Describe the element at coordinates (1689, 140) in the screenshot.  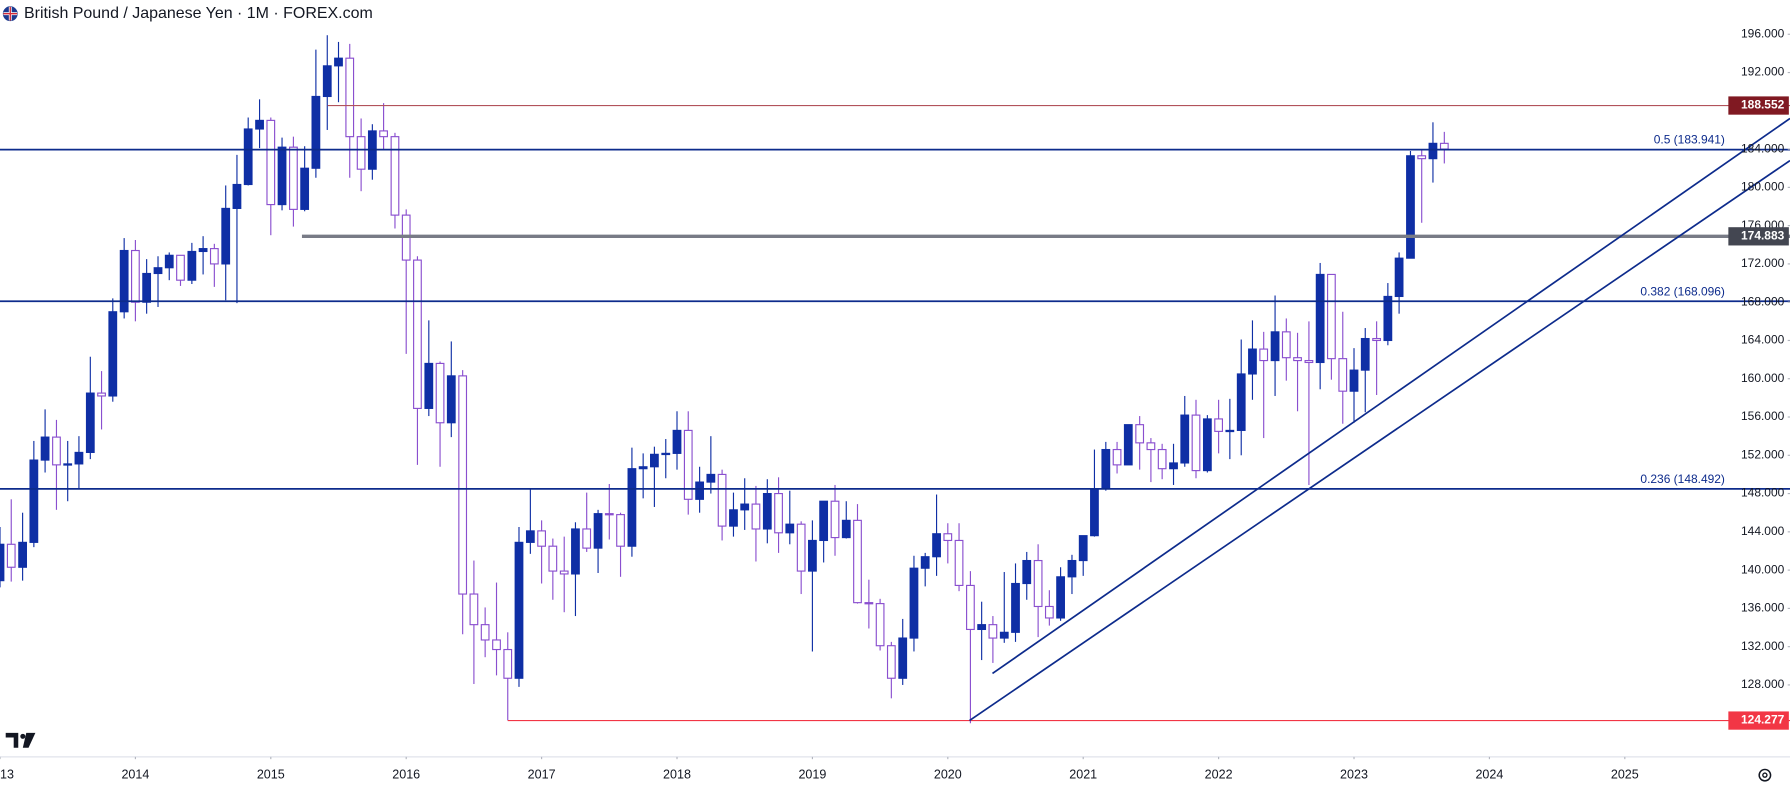
I see `fib-level-label: 0.5 (183.941)` at that location.